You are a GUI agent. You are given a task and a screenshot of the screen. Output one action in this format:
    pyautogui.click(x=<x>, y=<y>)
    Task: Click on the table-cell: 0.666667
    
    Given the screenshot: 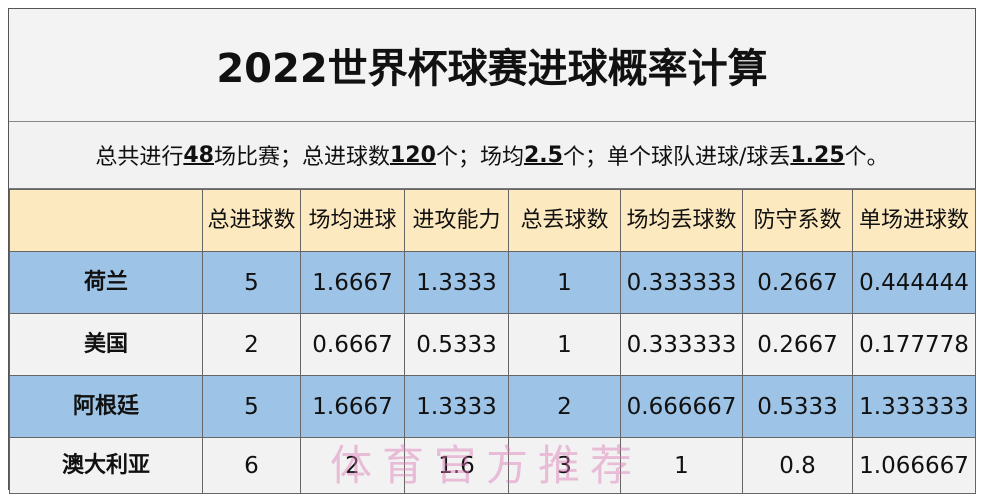 What is the action you would take?
    pyautogui.click(x=681, y=406)
    